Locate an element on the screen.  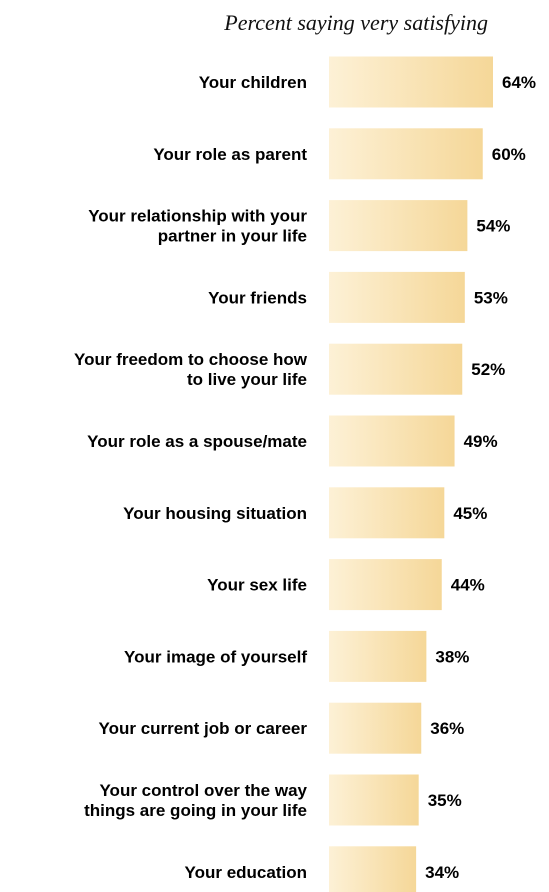
category-label-line: Your relationship with your is located at coordinates (197, 216).